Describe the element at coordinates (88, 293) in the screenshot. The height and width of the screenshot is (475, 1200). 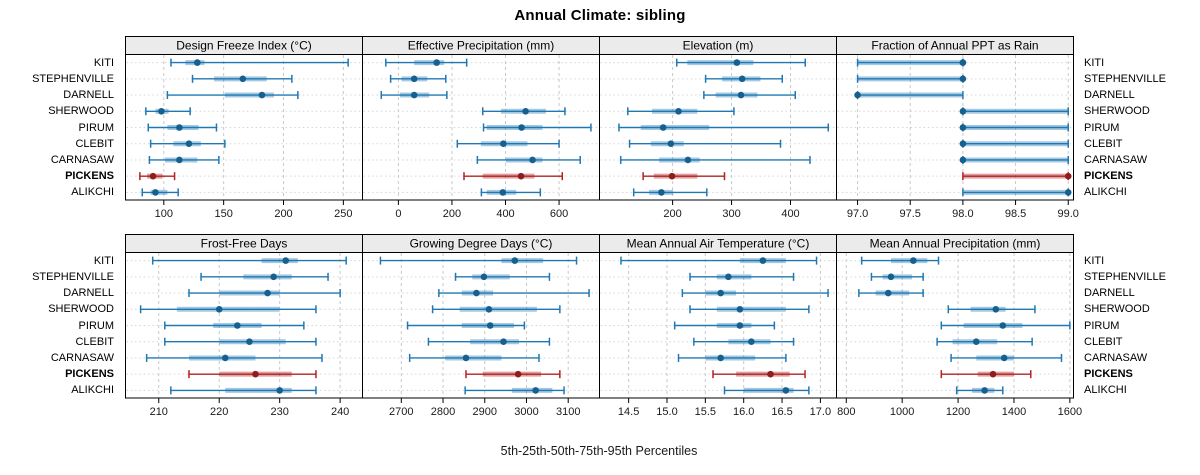
I see `station-label-left-darnell: DARNELL` at that location.